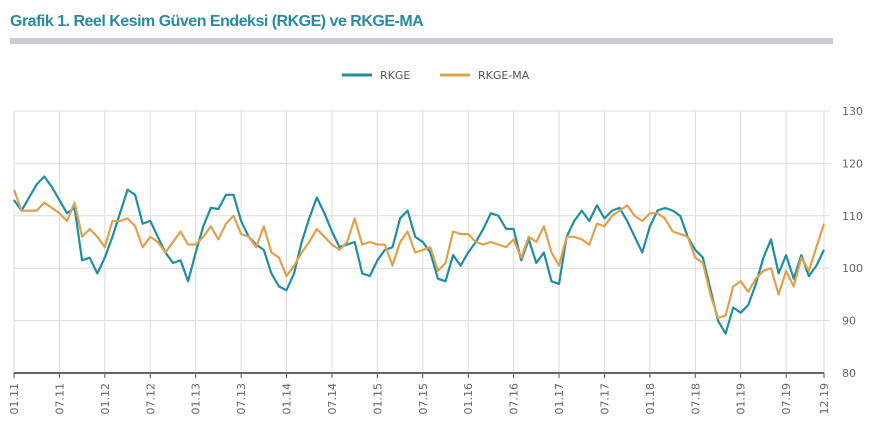  I want to click on x-tick-label: 07.19, so click(786, 399).